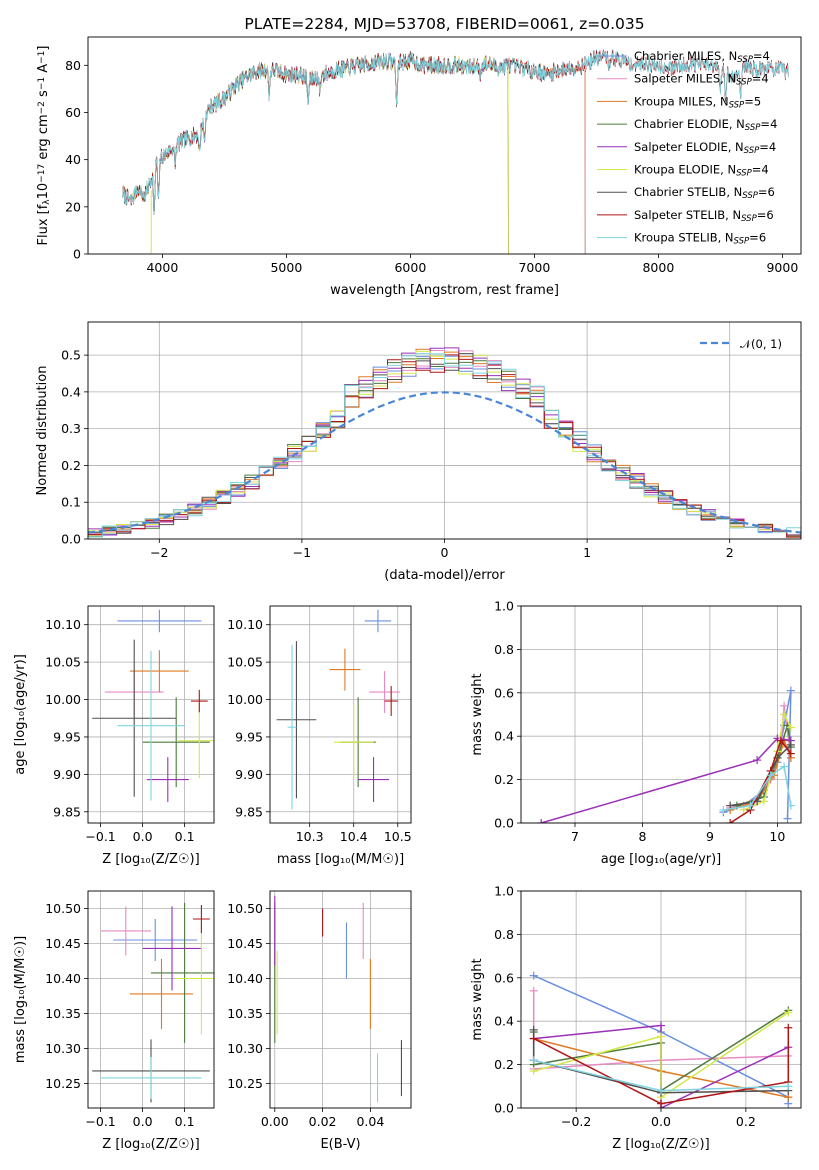  Describe the element at coordinates (43, 70) in the screenshot. I see `y-axis-label-part: A` at that location.